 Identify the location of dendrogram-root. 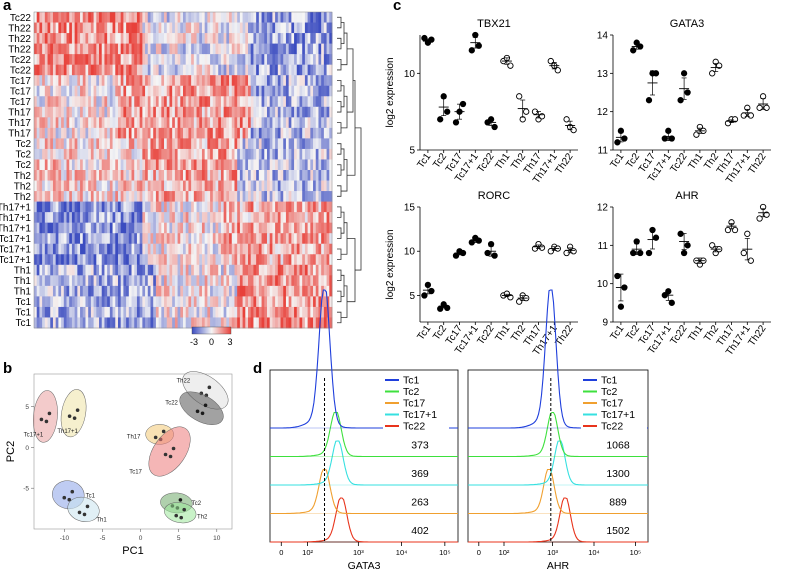
(358, 199).